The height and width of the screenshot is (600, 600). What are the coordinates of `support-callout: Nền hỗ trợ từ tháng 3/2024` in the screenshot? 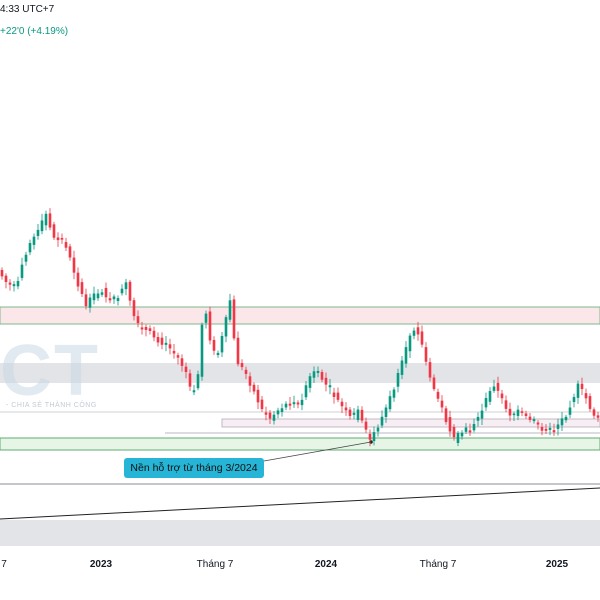 It's located at (194, 468).